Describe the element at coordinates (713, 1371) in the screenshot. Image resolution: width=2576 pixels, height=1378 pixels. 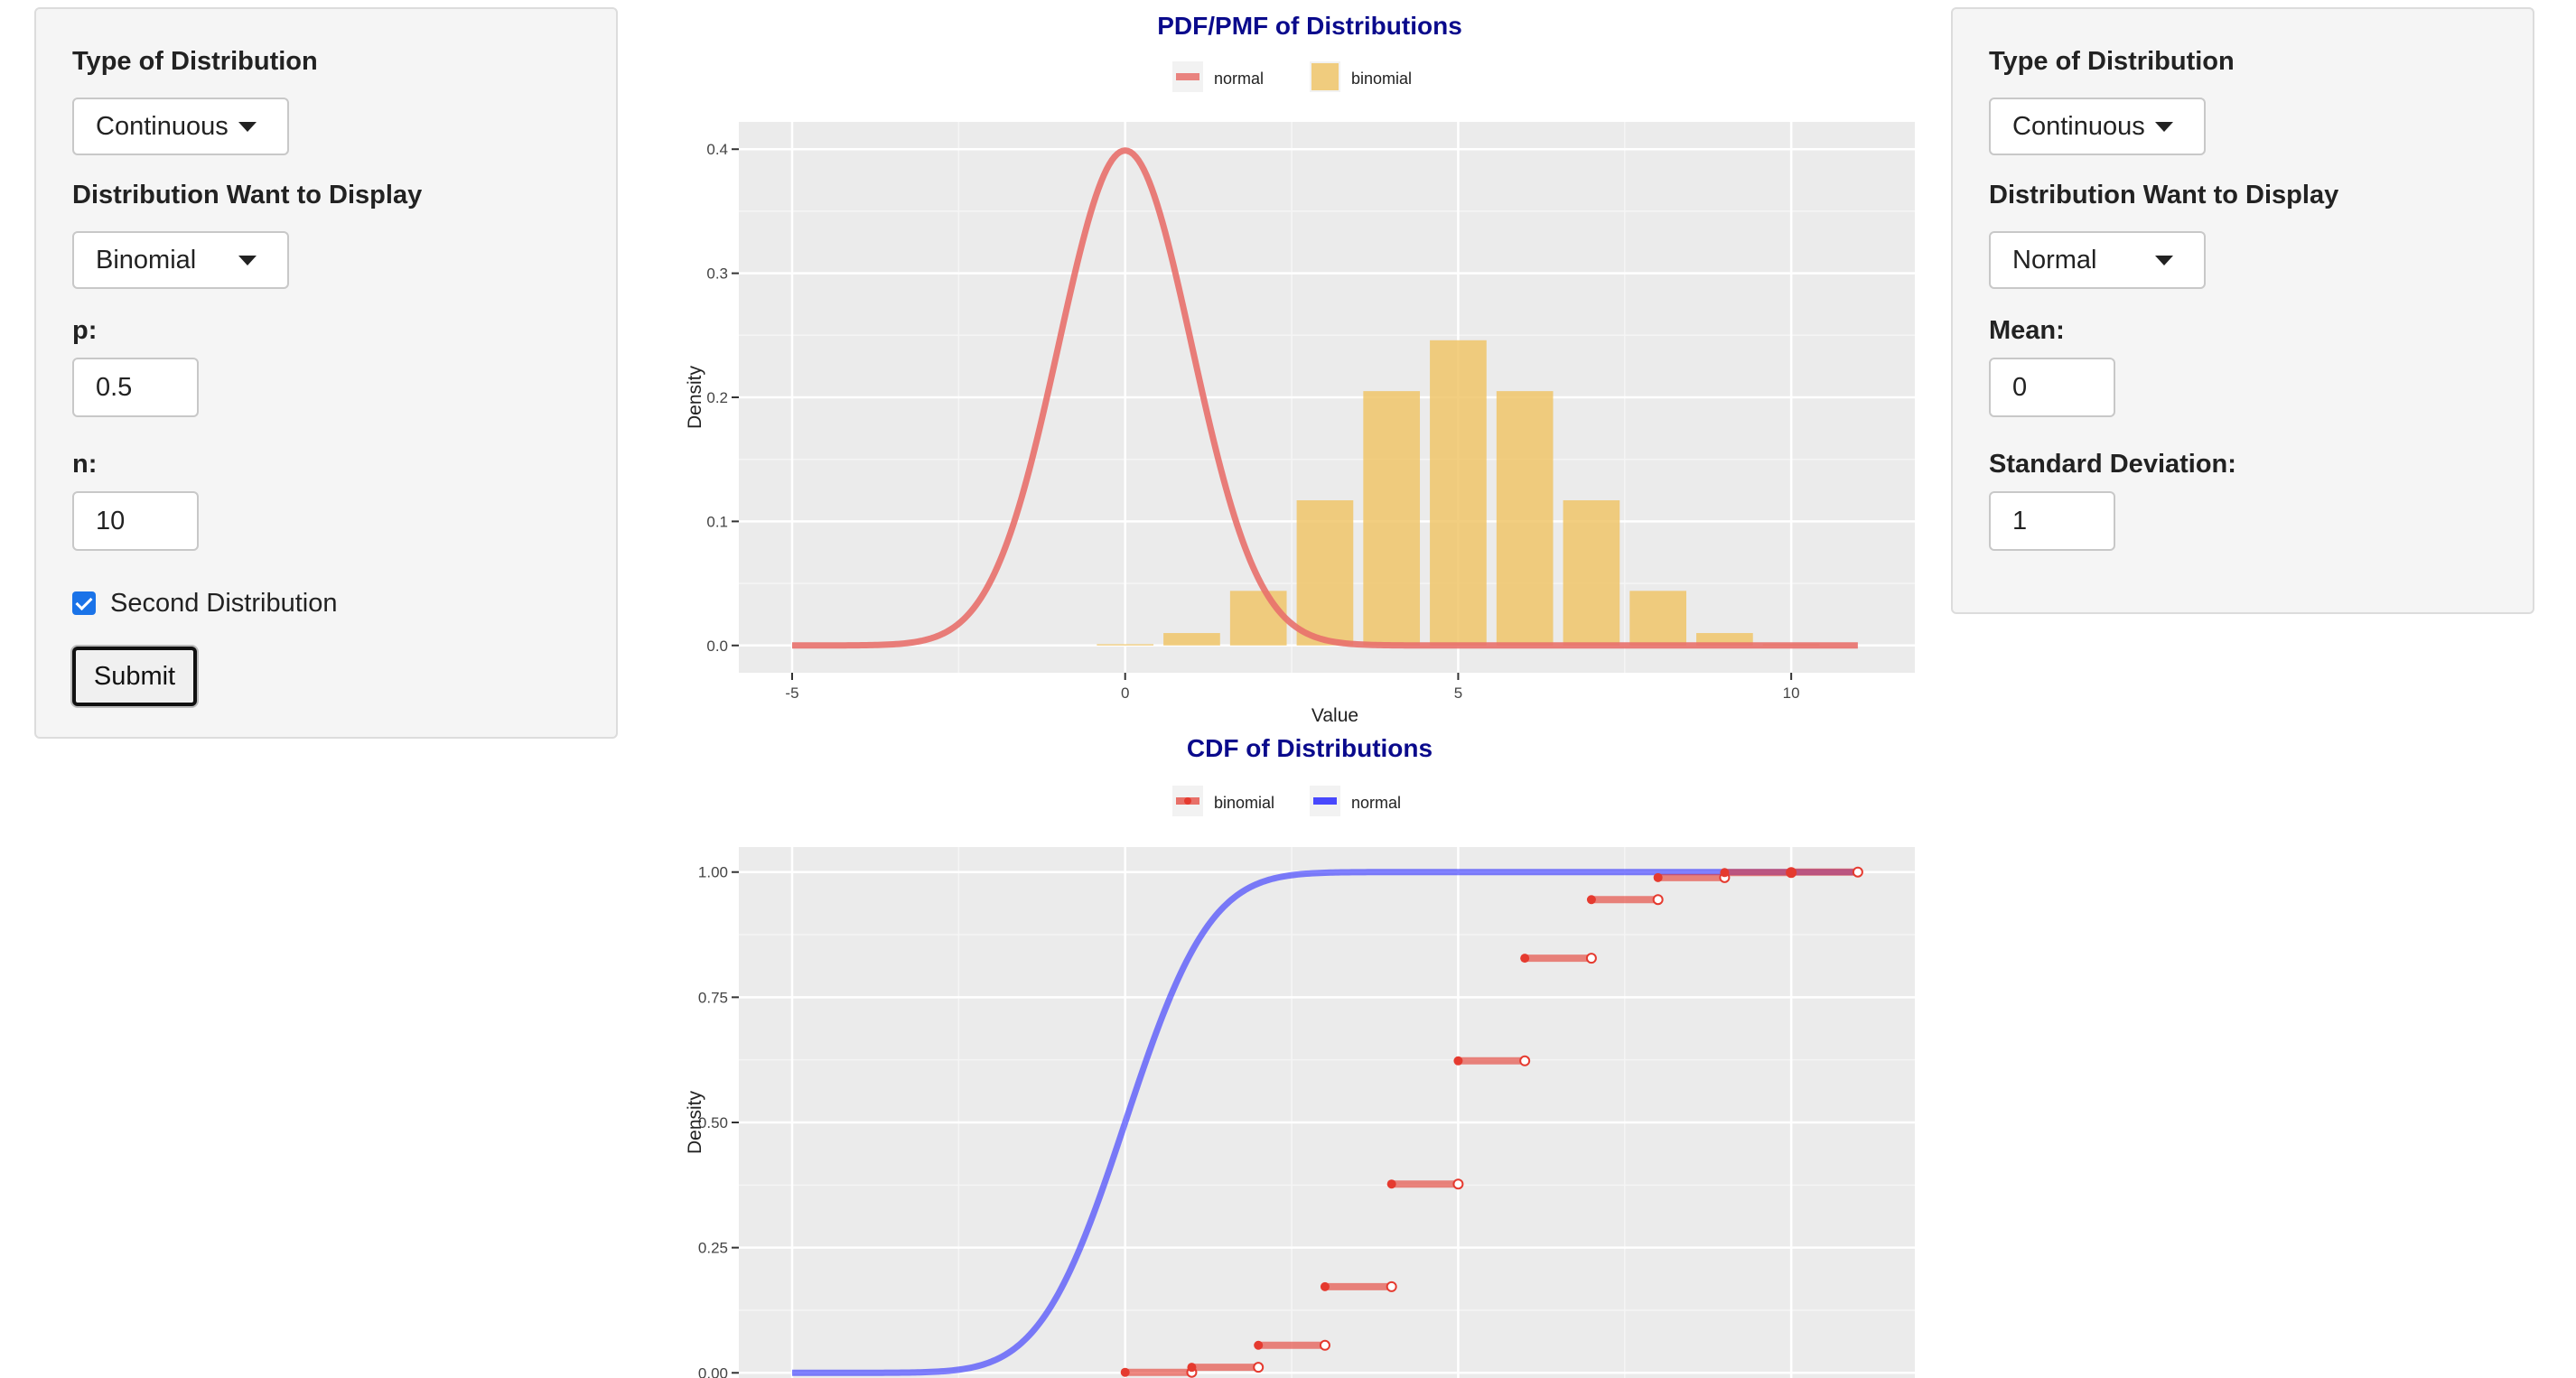
I see `y-tick-label: 0.00` at that location.